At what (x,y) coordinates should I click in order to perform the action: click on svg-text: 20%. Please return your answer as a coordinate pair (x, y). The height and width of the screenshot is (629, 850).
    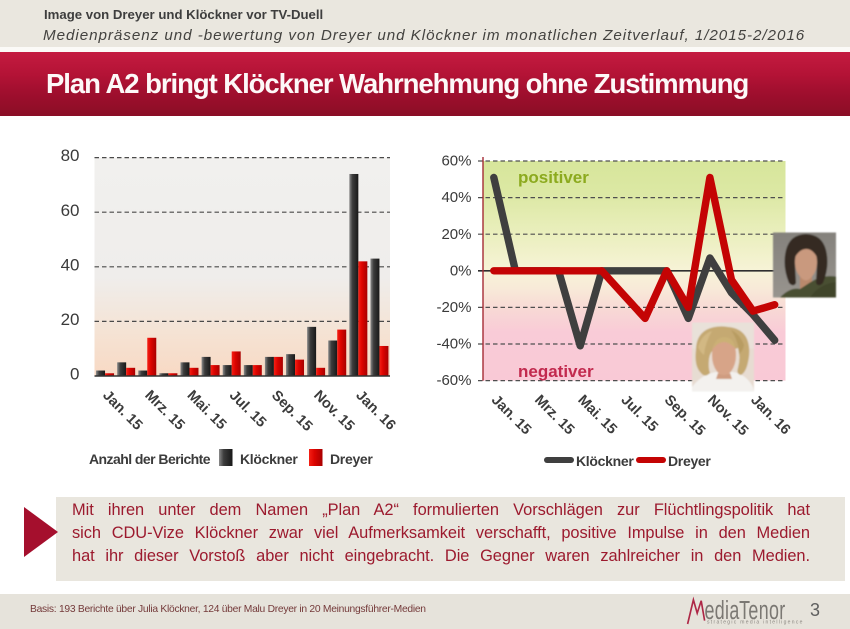
    Looking at the image, I should click on (456, 234).